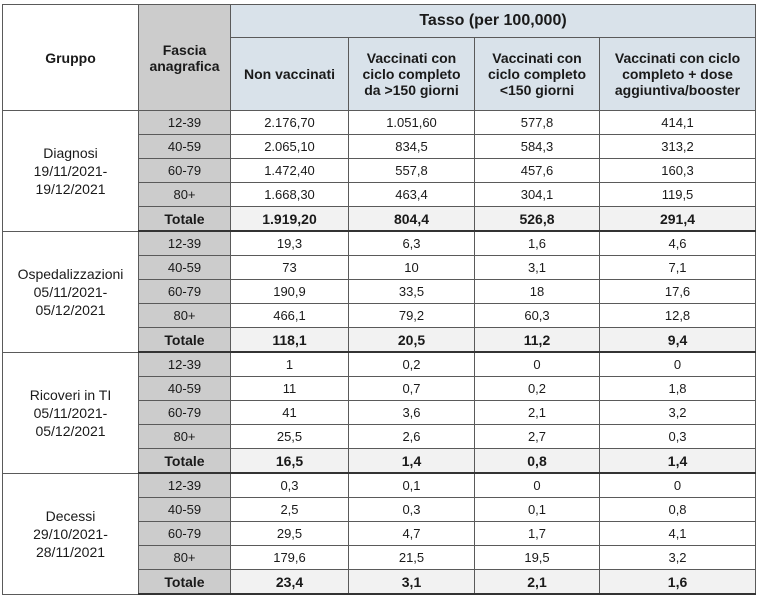  What do you see at coordinates (537, 74) in the screenshot?
I see `header-col-full-under150: Vaccinati con ciclo completo <150 giorni` at bounding box center [537, 74].